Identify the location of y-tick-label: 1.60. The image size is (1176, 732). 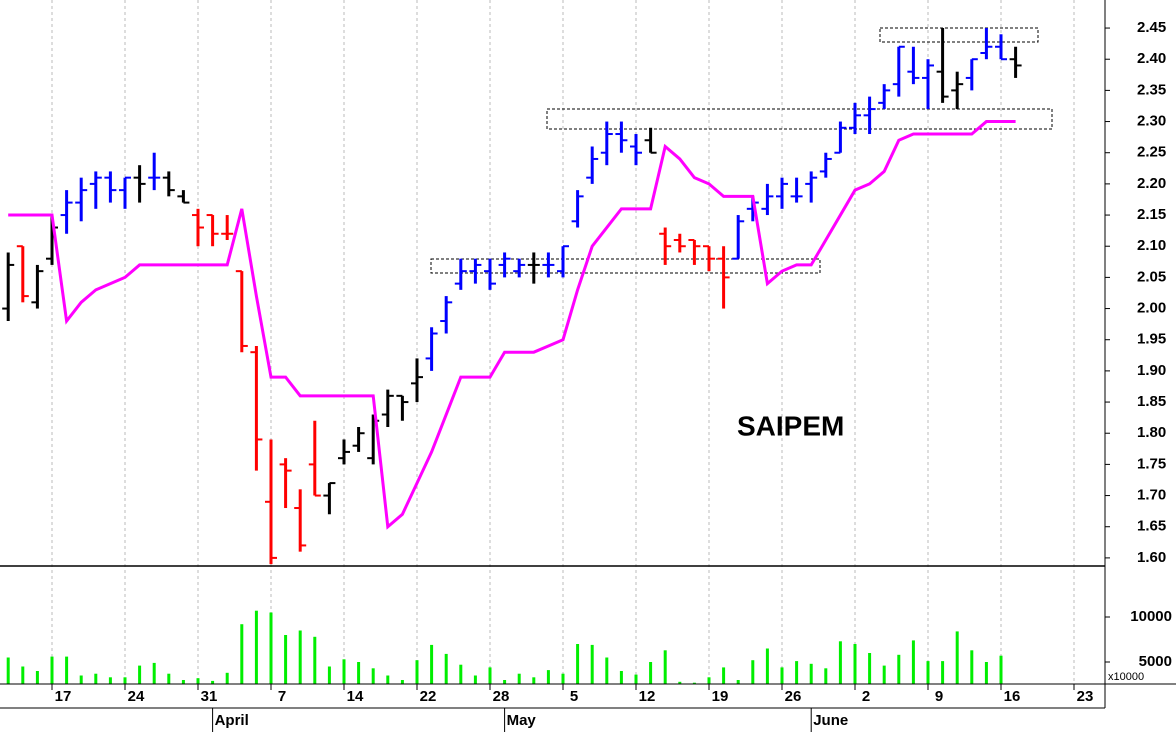
(1151, 557).